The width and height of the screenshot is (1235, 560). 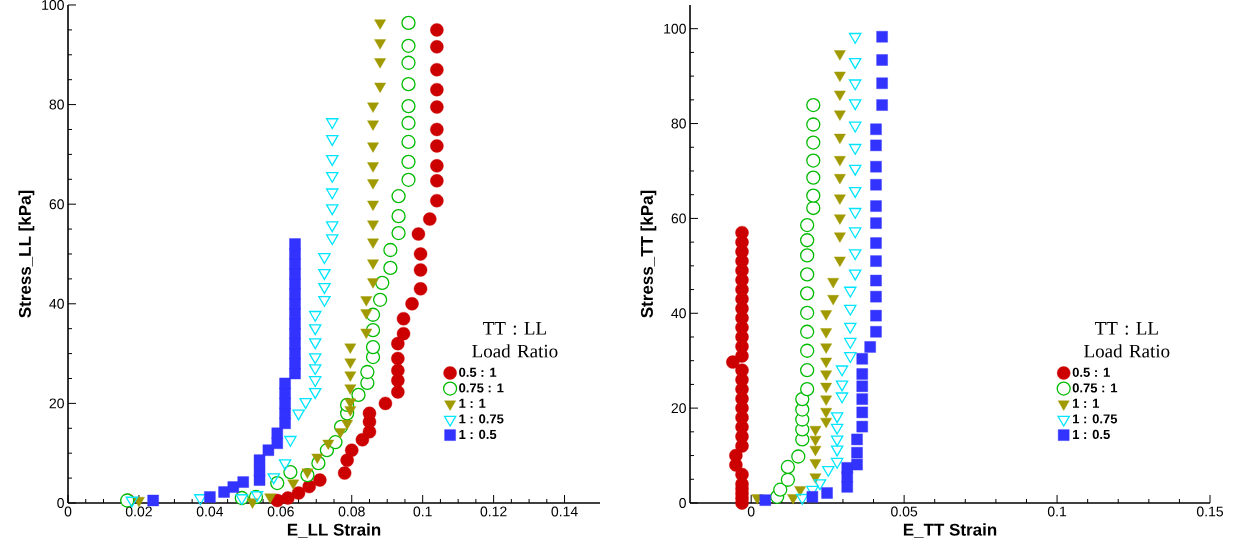 I want to click on legend-label: 1 : 0.75, so click(x=1095, y=419).